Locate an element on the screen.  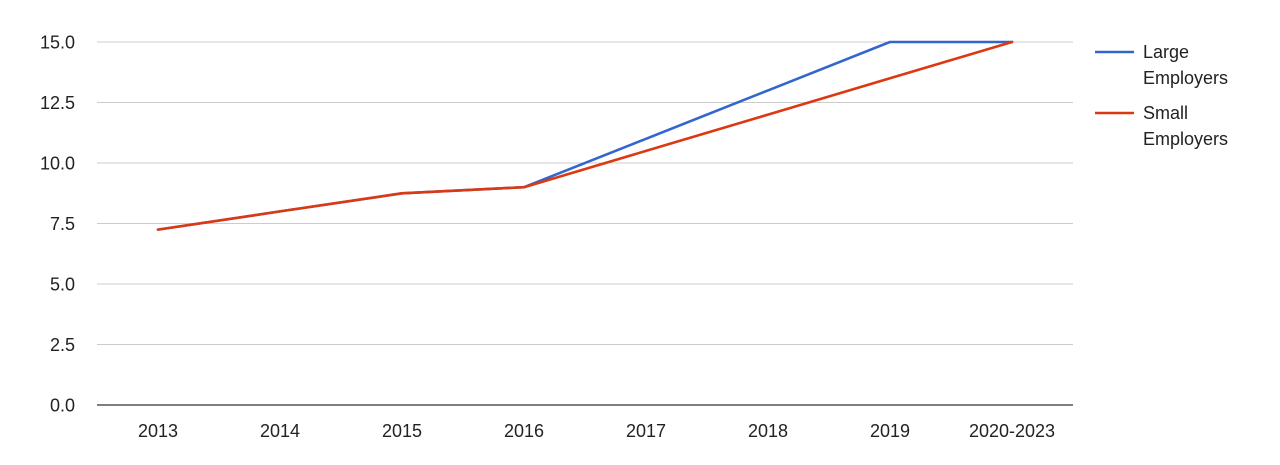
x-axis-tick-labels: 2013 2014 2015 2016 2017 2018 2019 2020-2023 is located at coordinates (596, 431).